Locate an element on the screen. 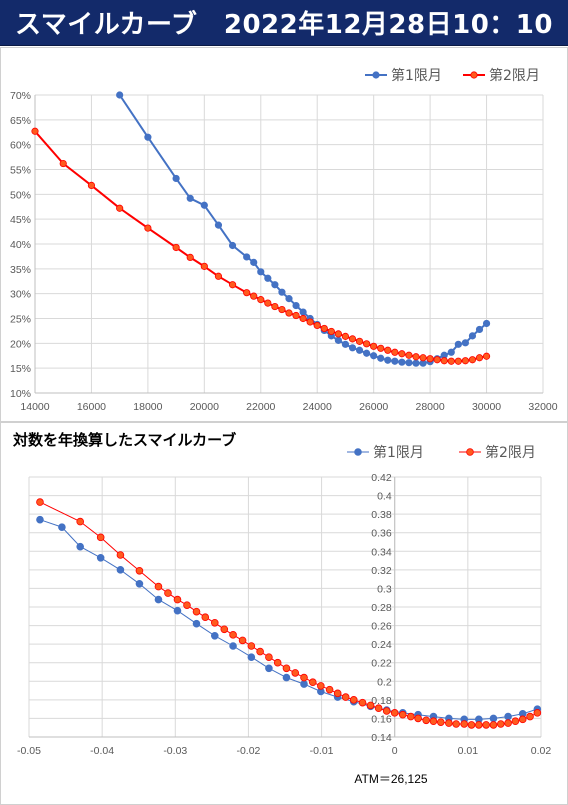 This screenshot has width=568, height=805. y-tick-label: 10% is located at coordinates (20, 394).